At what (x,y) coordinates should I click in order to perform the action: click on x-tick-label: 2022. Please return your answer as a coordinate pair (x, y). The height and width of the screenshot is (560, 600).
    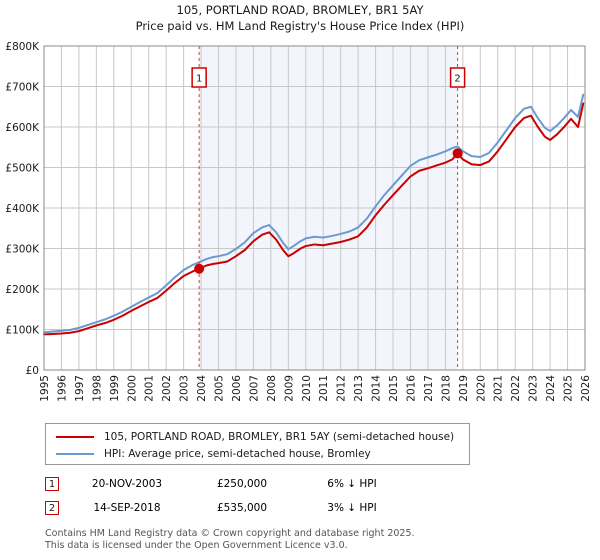
    Looking at the image, I should click on (516, 388).